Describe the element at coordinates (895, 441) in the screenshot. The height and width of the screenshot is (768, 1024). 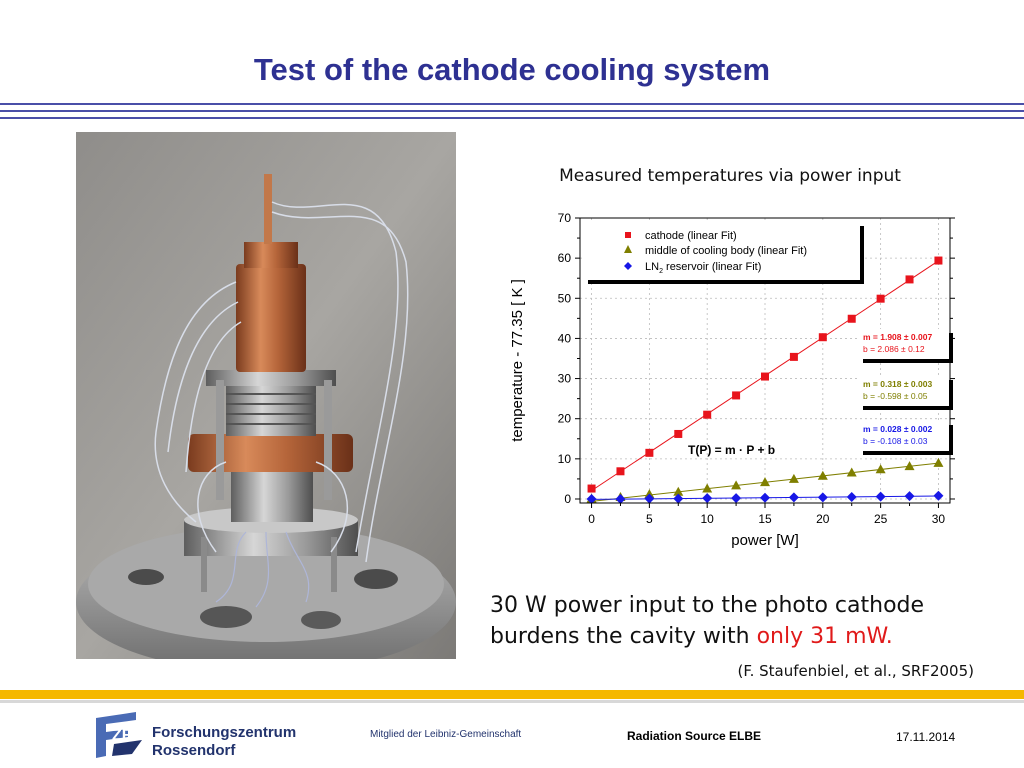
I see `fit-intercept-ln2: b = -0.108 ± 0.03` at that location.